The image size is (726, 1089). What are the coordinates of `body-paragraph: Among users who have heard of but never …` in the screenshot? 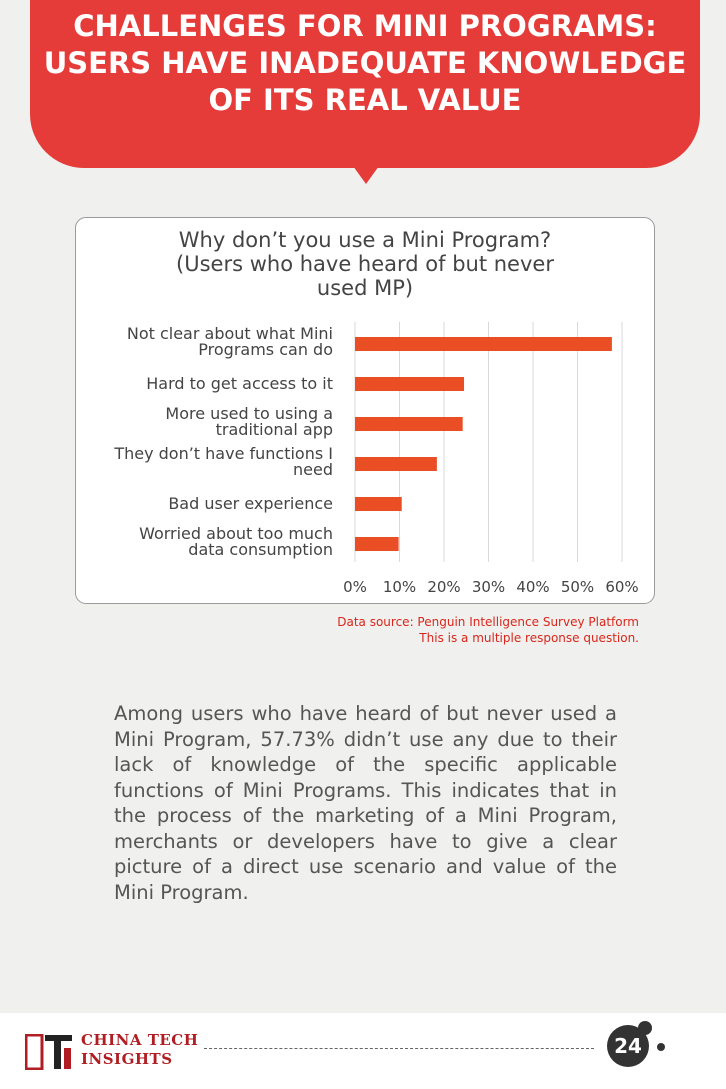 It's located at (365, 803).